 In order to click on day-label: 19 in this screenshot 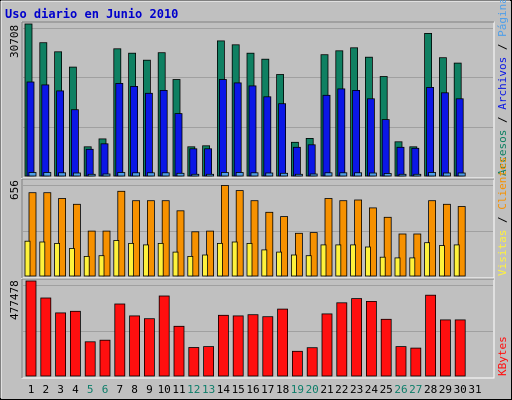, I will do `click(297, 389)`.